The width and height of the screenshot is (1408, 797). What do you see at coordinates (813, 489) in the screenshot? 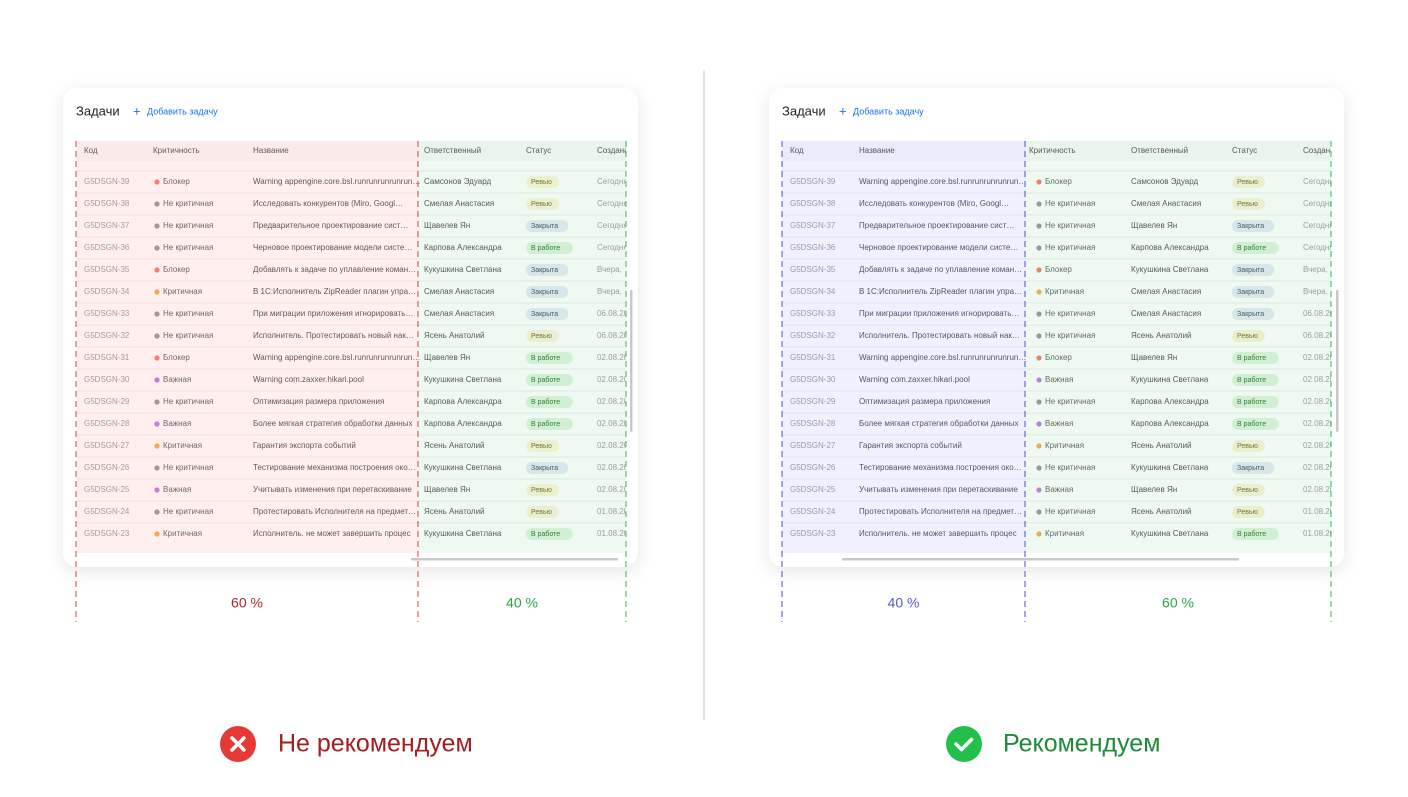
I see `cell: G5DSGN-25` at bounding box center [813, 489].